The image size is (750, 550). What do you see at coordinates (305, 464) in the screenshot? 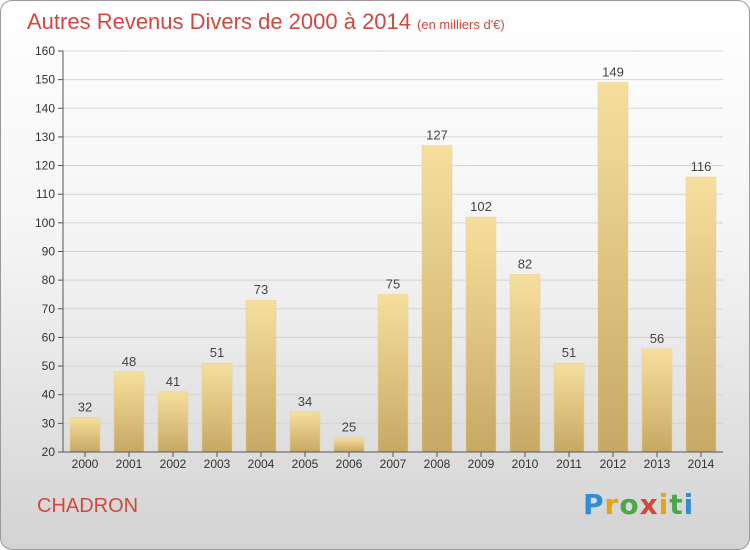
I see `x-tick-label: 2005` at bounding box center [305, 464].